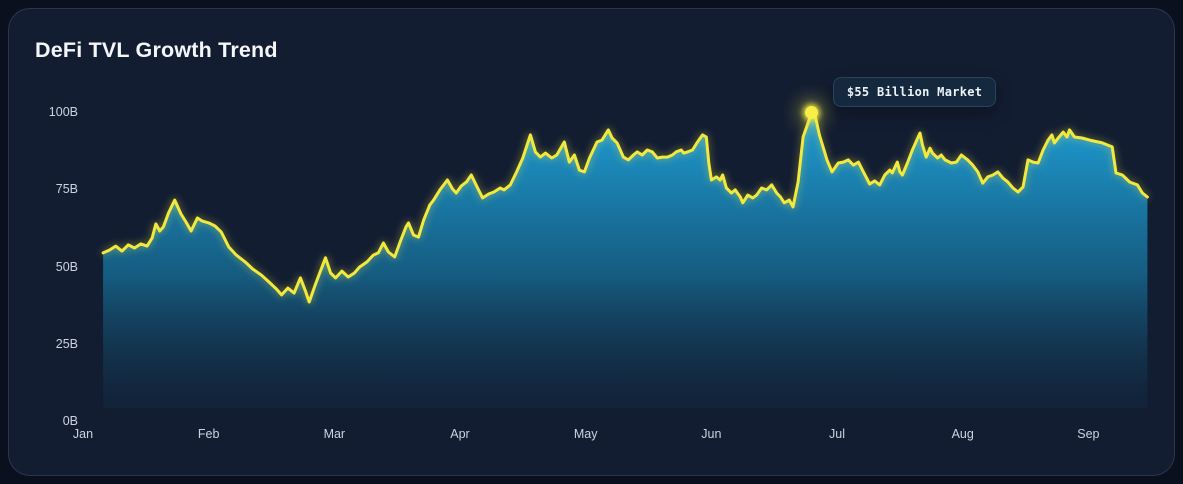 Image resolution: width=1183 pixels, height=484 pixels. What do you see at coordinates (585, 434) in the screenshot?
I see `x-axis-tick: May` at bounding box center [585, 434].